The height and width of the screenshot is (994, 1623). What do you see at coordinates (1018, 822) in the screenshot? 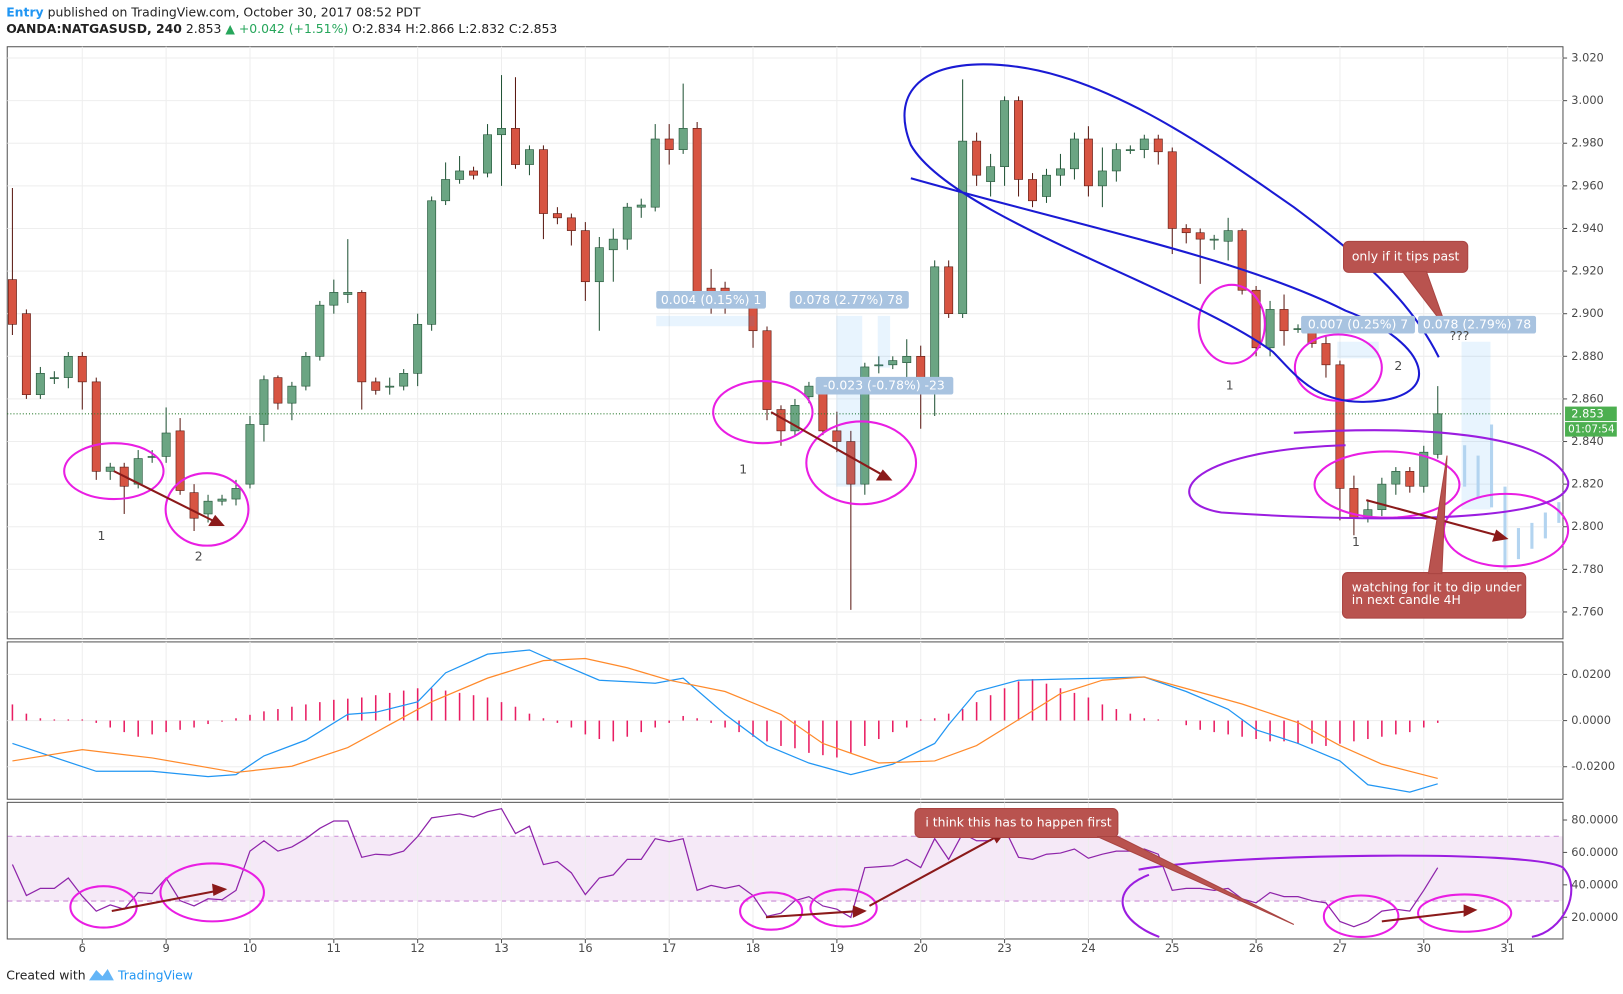
I see `callout-text: i think this has to happen first` at bounding box center [1018, 822].